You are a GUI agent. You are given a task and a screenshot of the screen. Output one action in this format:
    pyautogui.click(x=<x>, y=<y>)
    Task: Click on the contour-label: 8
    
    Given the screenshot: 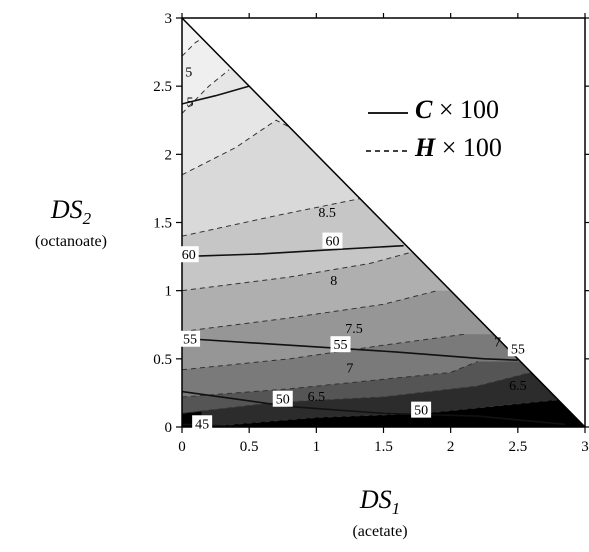 What is the action you would take?
    pyautogui.click(x=333, y=281)
    